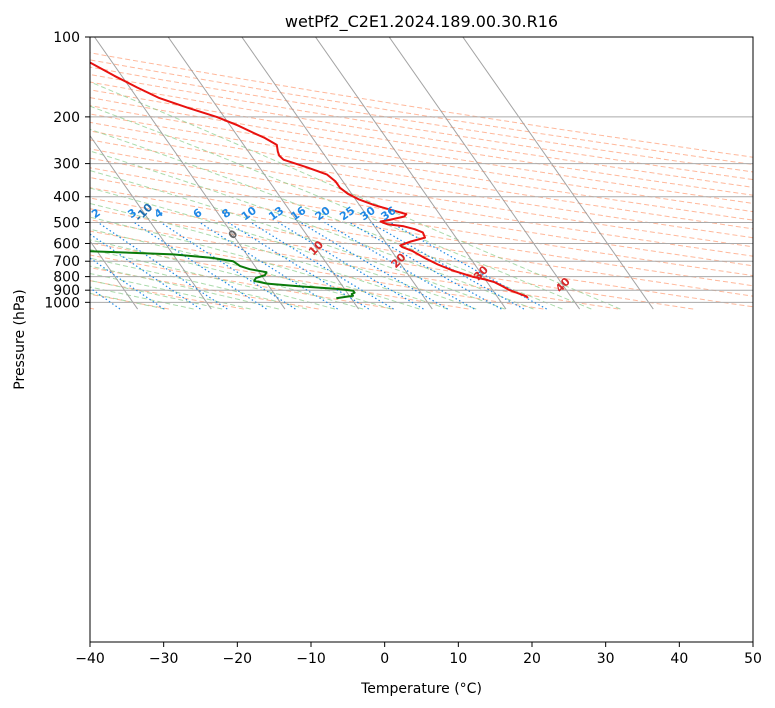 This screenshot has width=775, height=708. What do you see at coordinates (298, 214) in the screenshot?
I see `mixing-ratio-label: 16` at bounding box center [298, 214].